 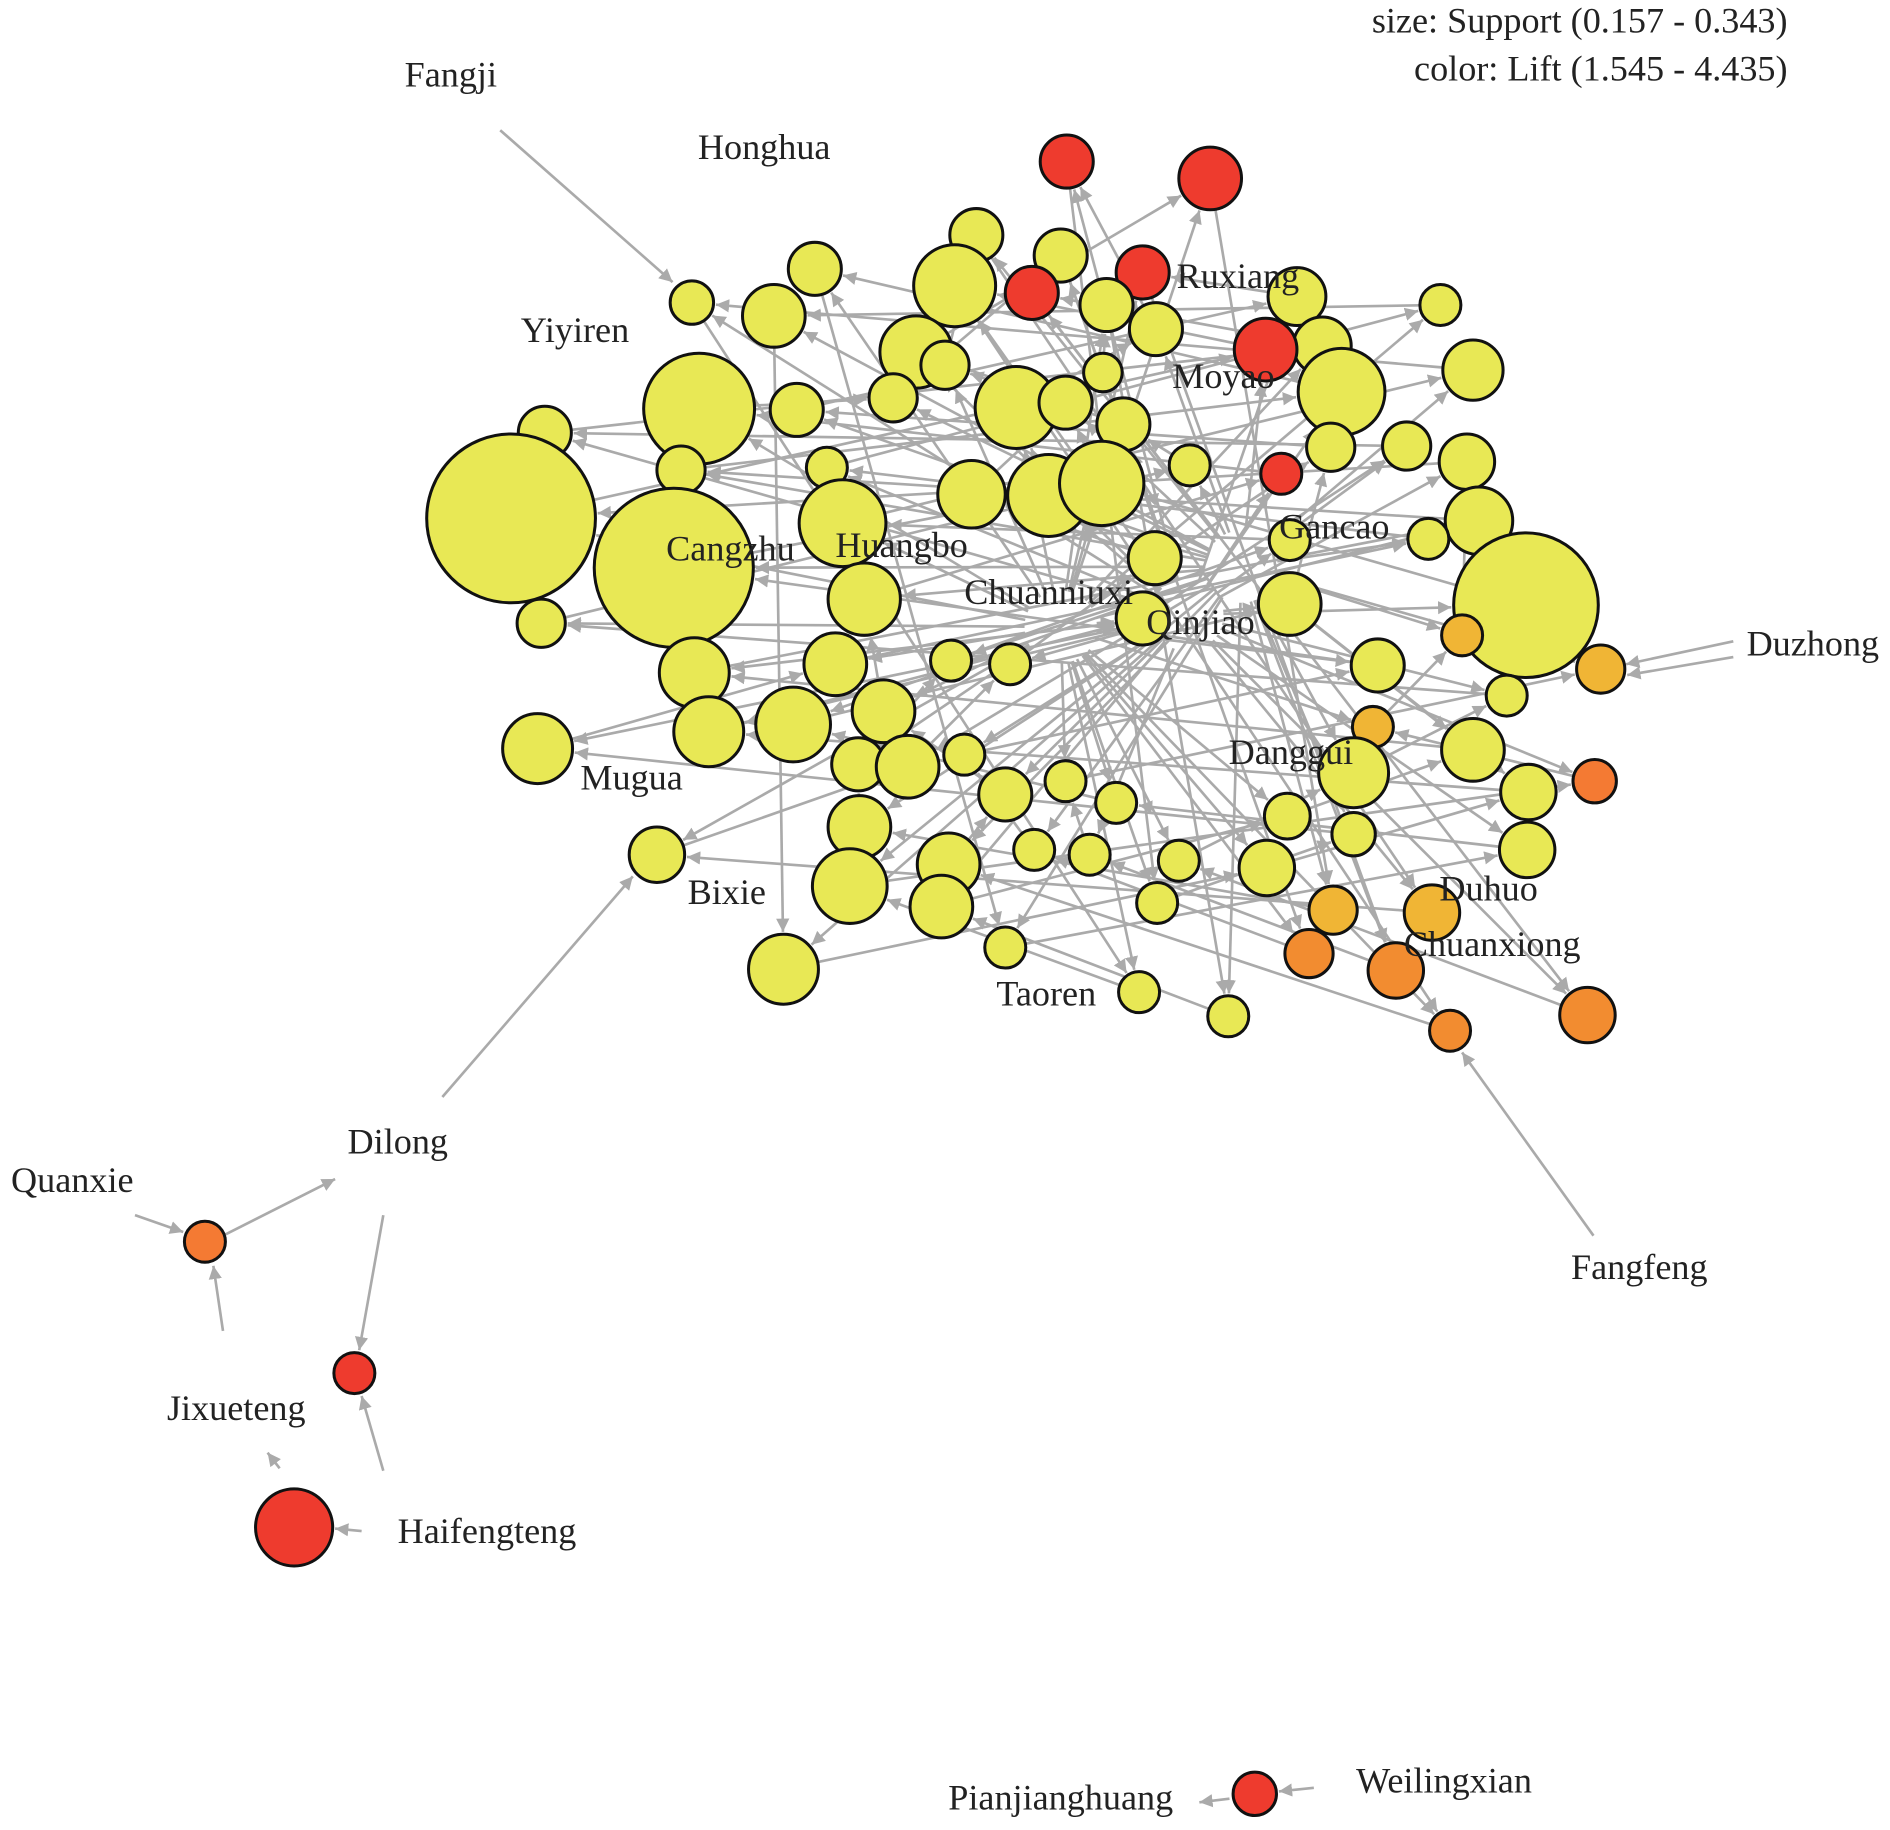 What do you see at coordinates (236, 1408) in the screenshot?
I see `node-label: Jixueteng` at bounding box center [236, 1408].